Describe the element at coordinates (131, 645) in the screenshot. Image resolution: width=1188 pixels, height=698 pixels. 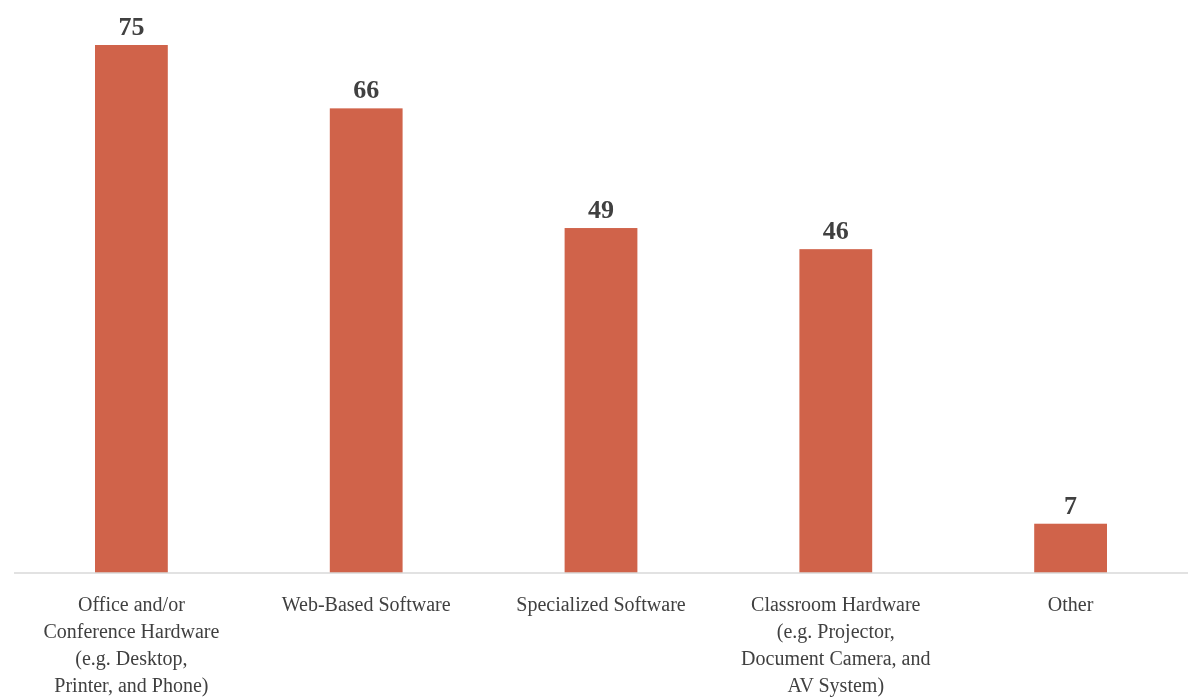
I see `x-tick-label: Office and/or Conference Hardware (e.g. Desktop, Printer, and Phone)` at that location.